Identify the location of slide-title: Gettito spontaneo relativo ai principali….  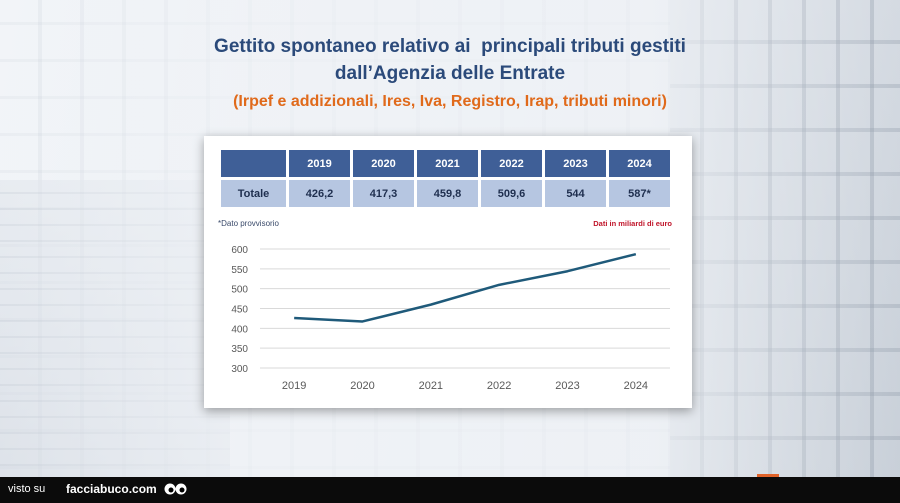
(450, 60).